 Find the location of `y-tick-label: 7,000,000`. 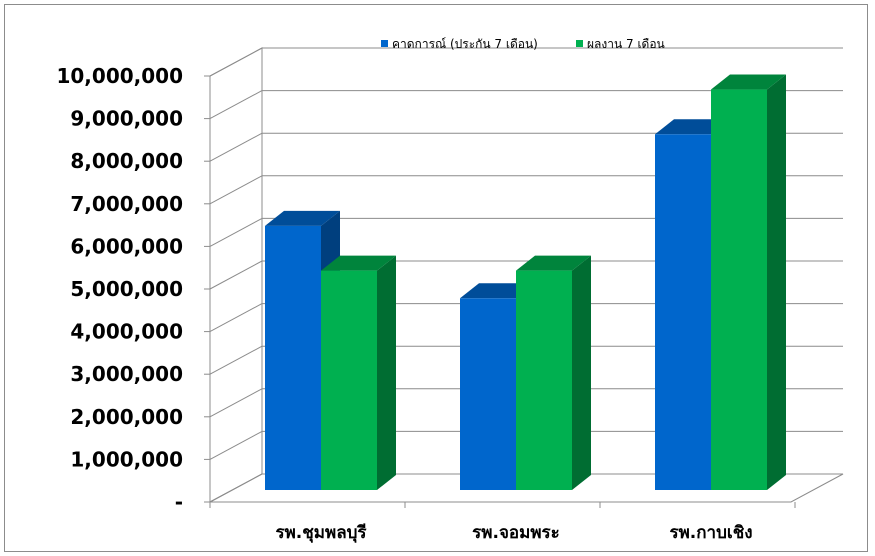

y-tick-label: 7,000,000 is located at coordinates (126, 204).